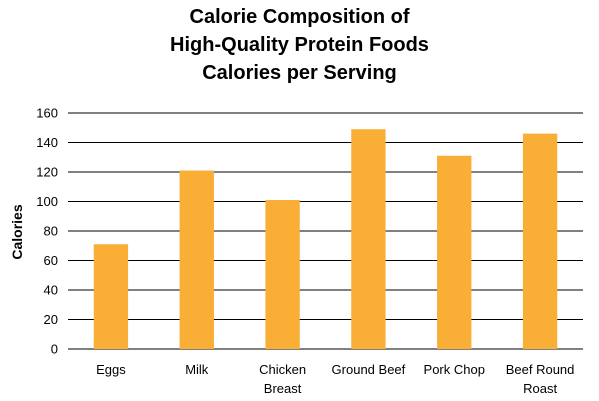 This screenshot has width=599, height=401. Describe the element at coordinates (454, 369) in the screenshot. I see `x-category-label: Pork Chop` at that location.